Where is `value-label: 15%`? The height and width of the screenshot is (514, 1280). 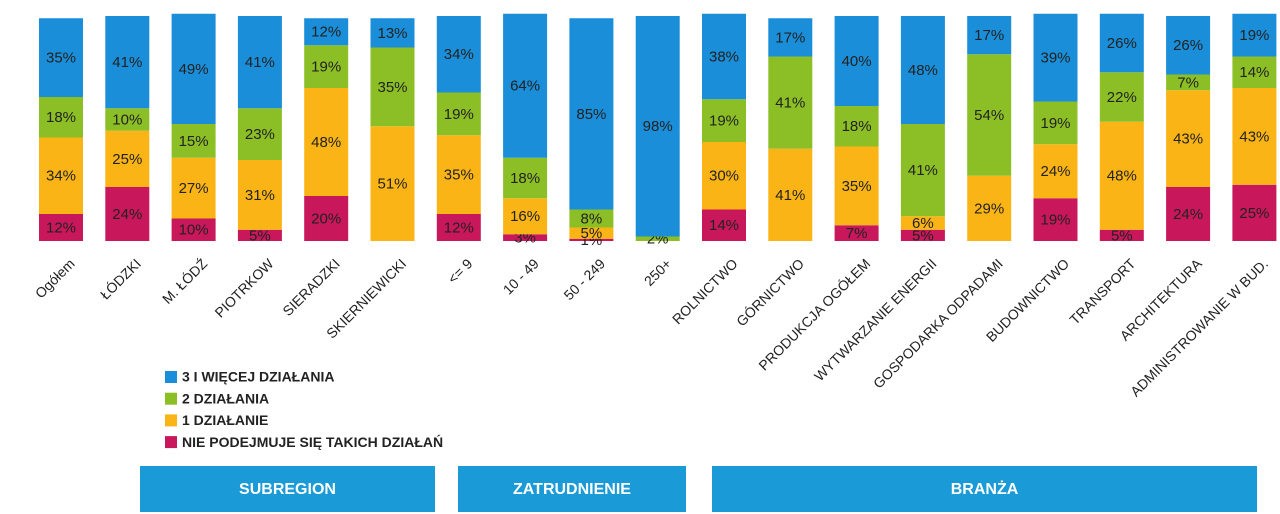 value-label: 15% is located at coordinates (194, 141).